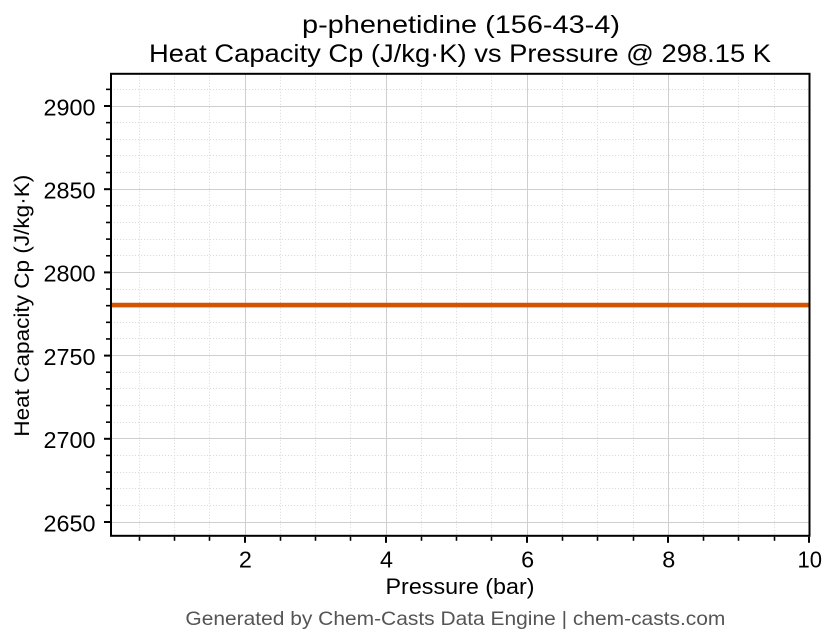 The image size is (836, 644). I want to click on svg-text: p-phenetidine (156-43-4), so click(461, 25).